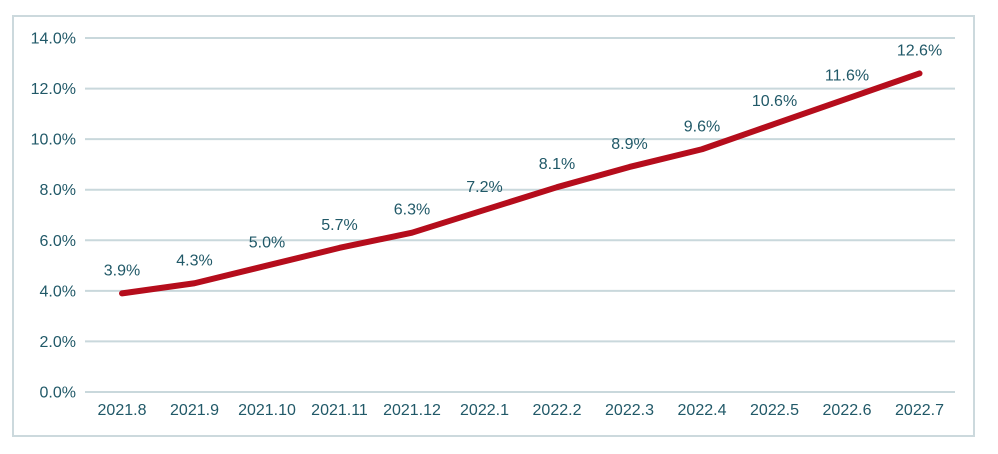 The image size is (998, 454). I want to click on x-axis-tick-label: 2021.8, so click(122, 410).